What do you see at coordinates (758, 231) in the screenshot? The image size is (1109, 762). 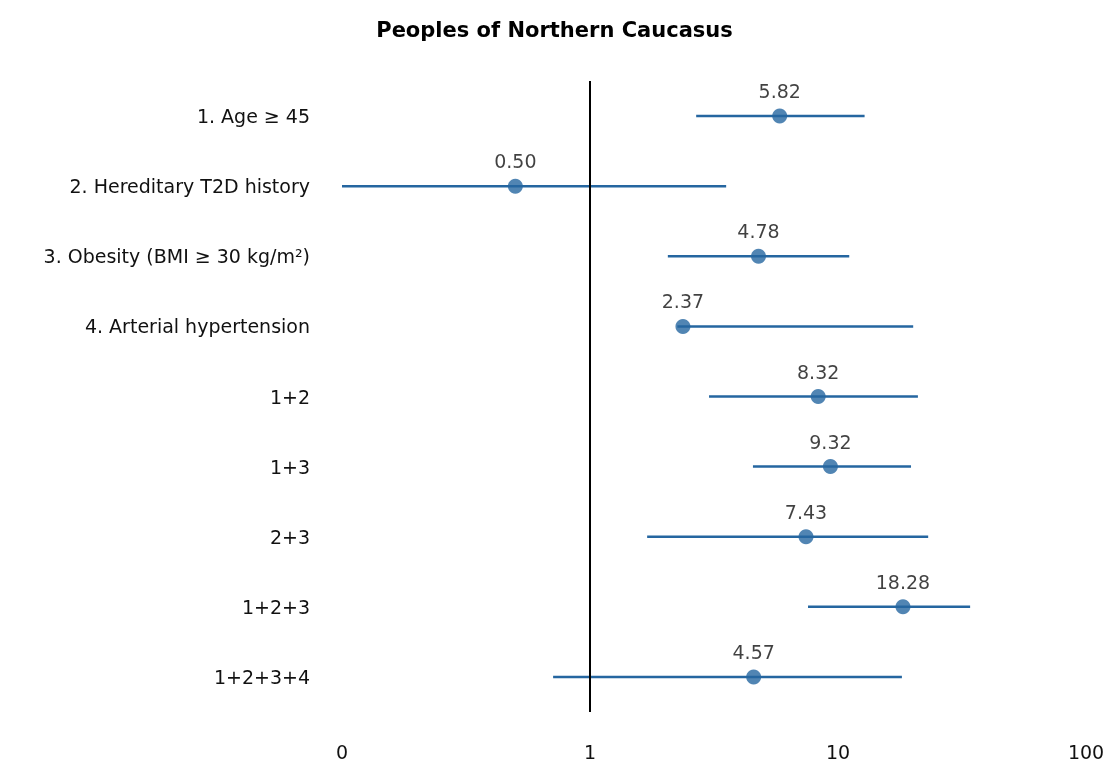 I see `data-label: 4.78` at bounding box center [758, 231].